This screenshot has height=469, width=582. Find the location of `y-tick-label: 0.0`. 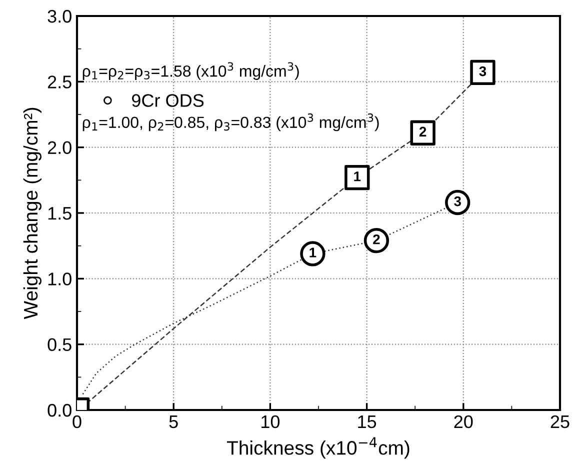

y-tick-label: 0.0 is located at coordinates (60, 410).